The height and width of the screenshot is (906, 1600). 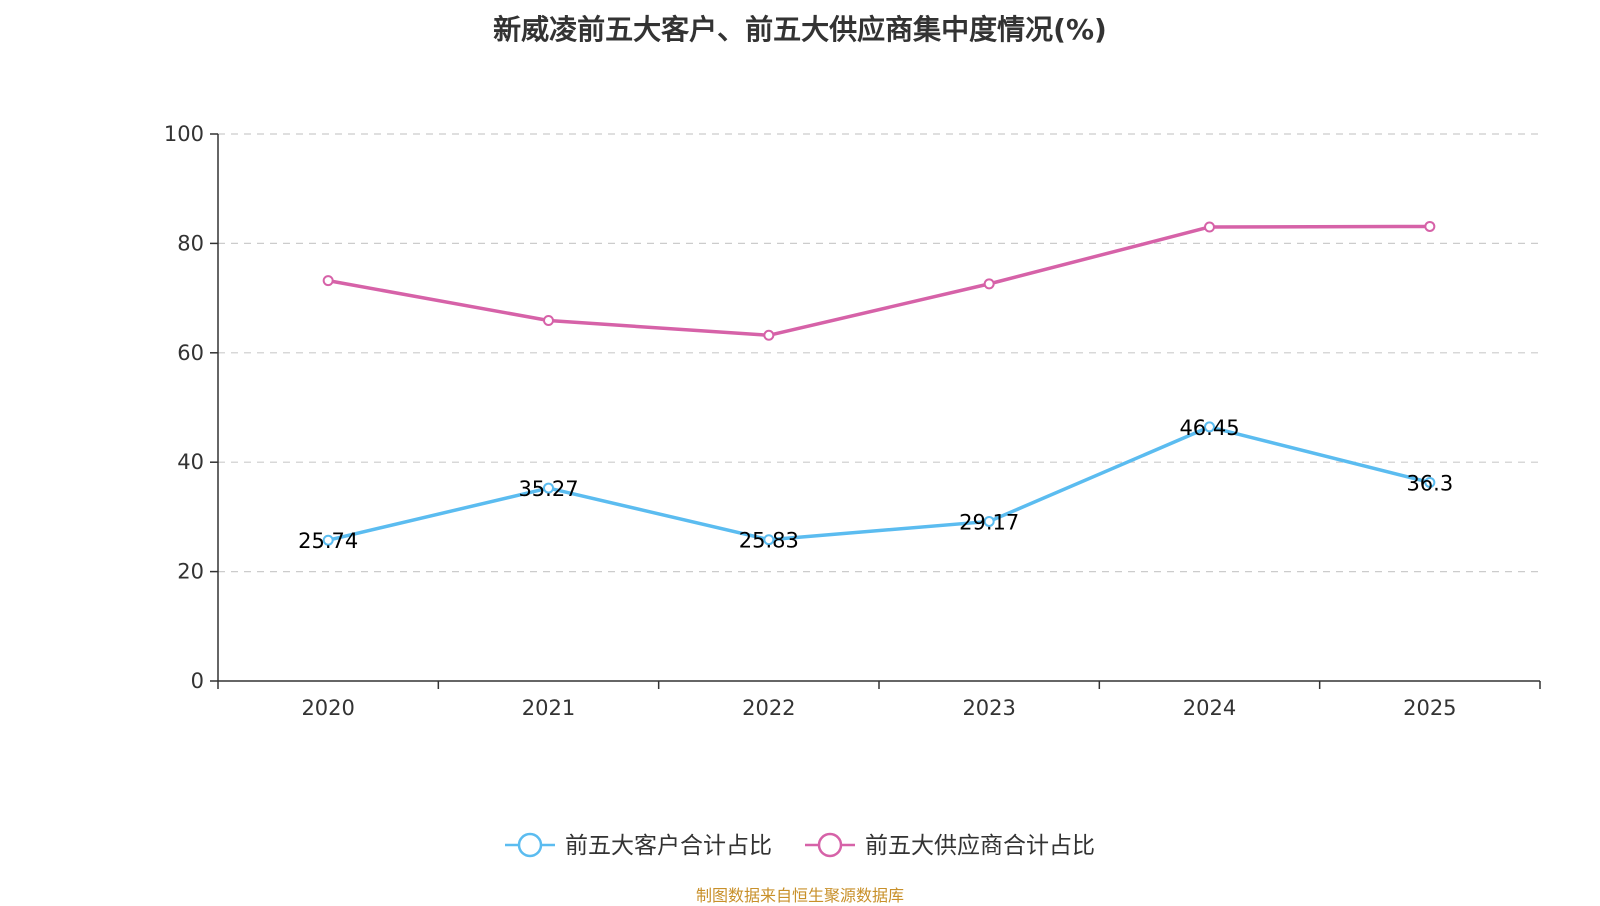 I want to click on series-line-customers, so click(x=879, y=483).